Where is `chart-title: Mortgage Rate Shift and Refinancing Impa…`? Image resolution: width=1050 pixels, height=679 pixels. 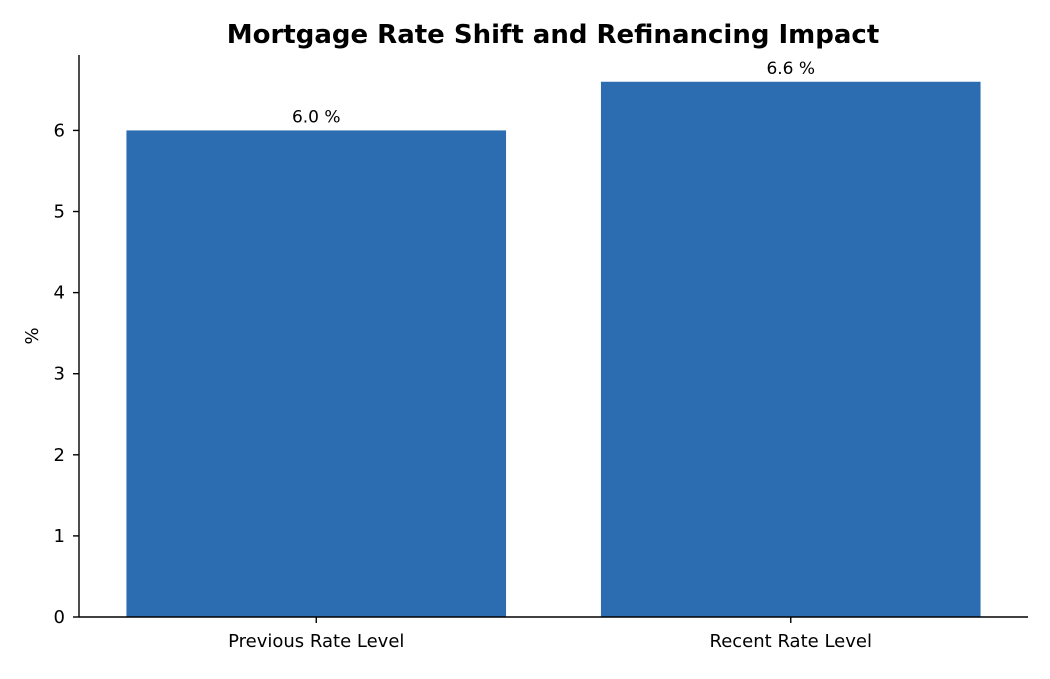
chart-title: Mortgage Rate Shift and Refinancing Impa… is located at coordinates (553, 35).